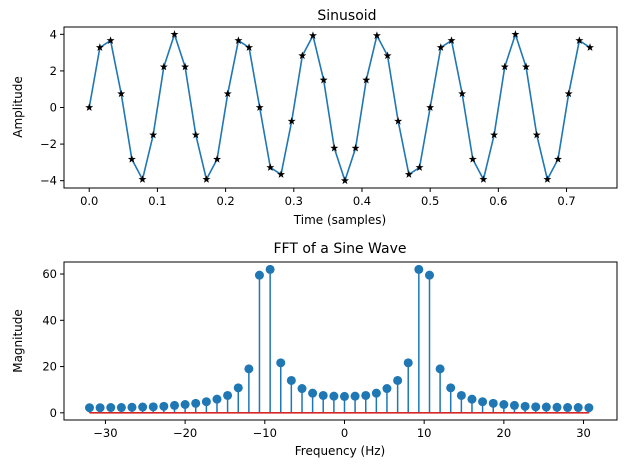  What do you see at coordinates (340, 249) in the screenshot?
I see `fft-title: FFT of a Sine Wave` at bounding box center [340, 249].